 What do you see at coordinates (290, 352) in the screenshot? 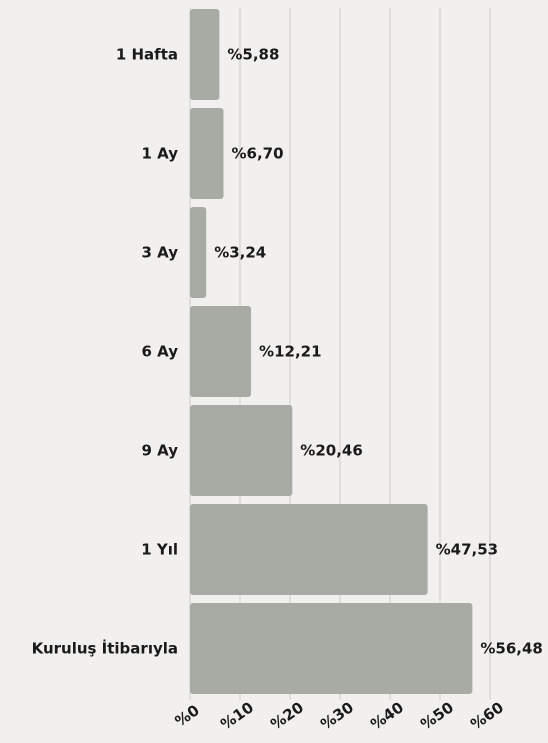
I see `value-label: %12,21` at bounding box center [290, 352].